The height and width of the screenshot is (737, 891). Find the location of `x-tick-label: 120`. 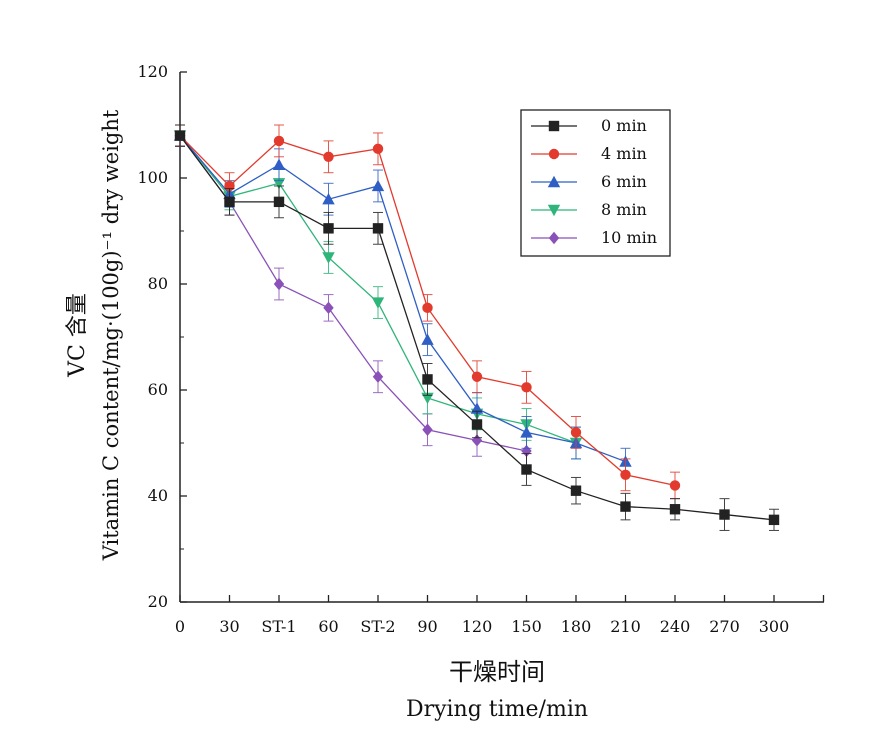

x-tick-label: 120 is located at coordinates (477, 626).